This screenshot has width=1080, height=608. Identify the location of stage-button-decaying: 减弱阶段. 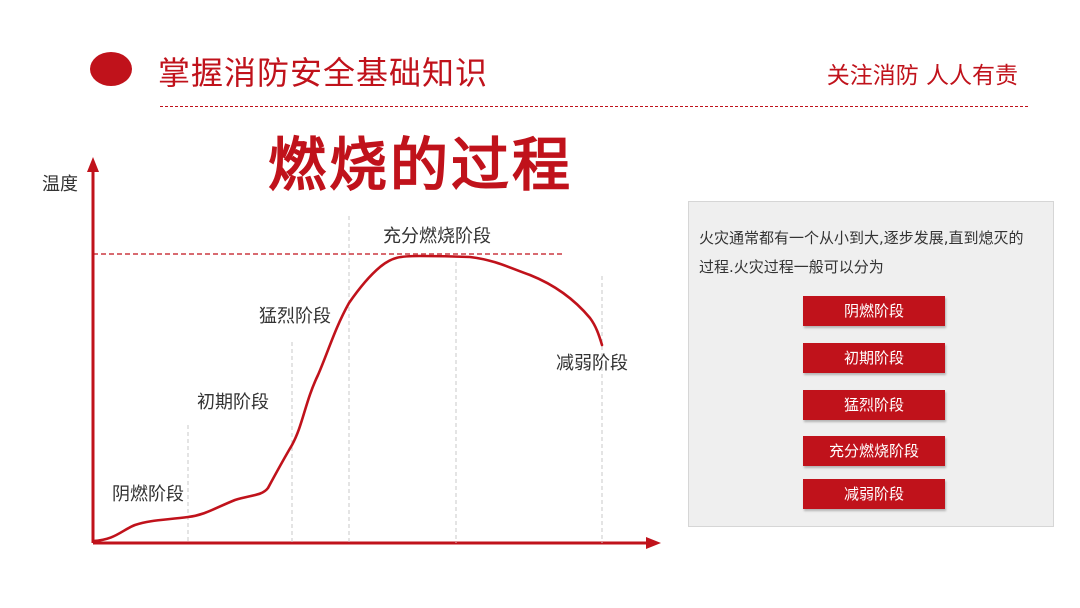
(874, 494).